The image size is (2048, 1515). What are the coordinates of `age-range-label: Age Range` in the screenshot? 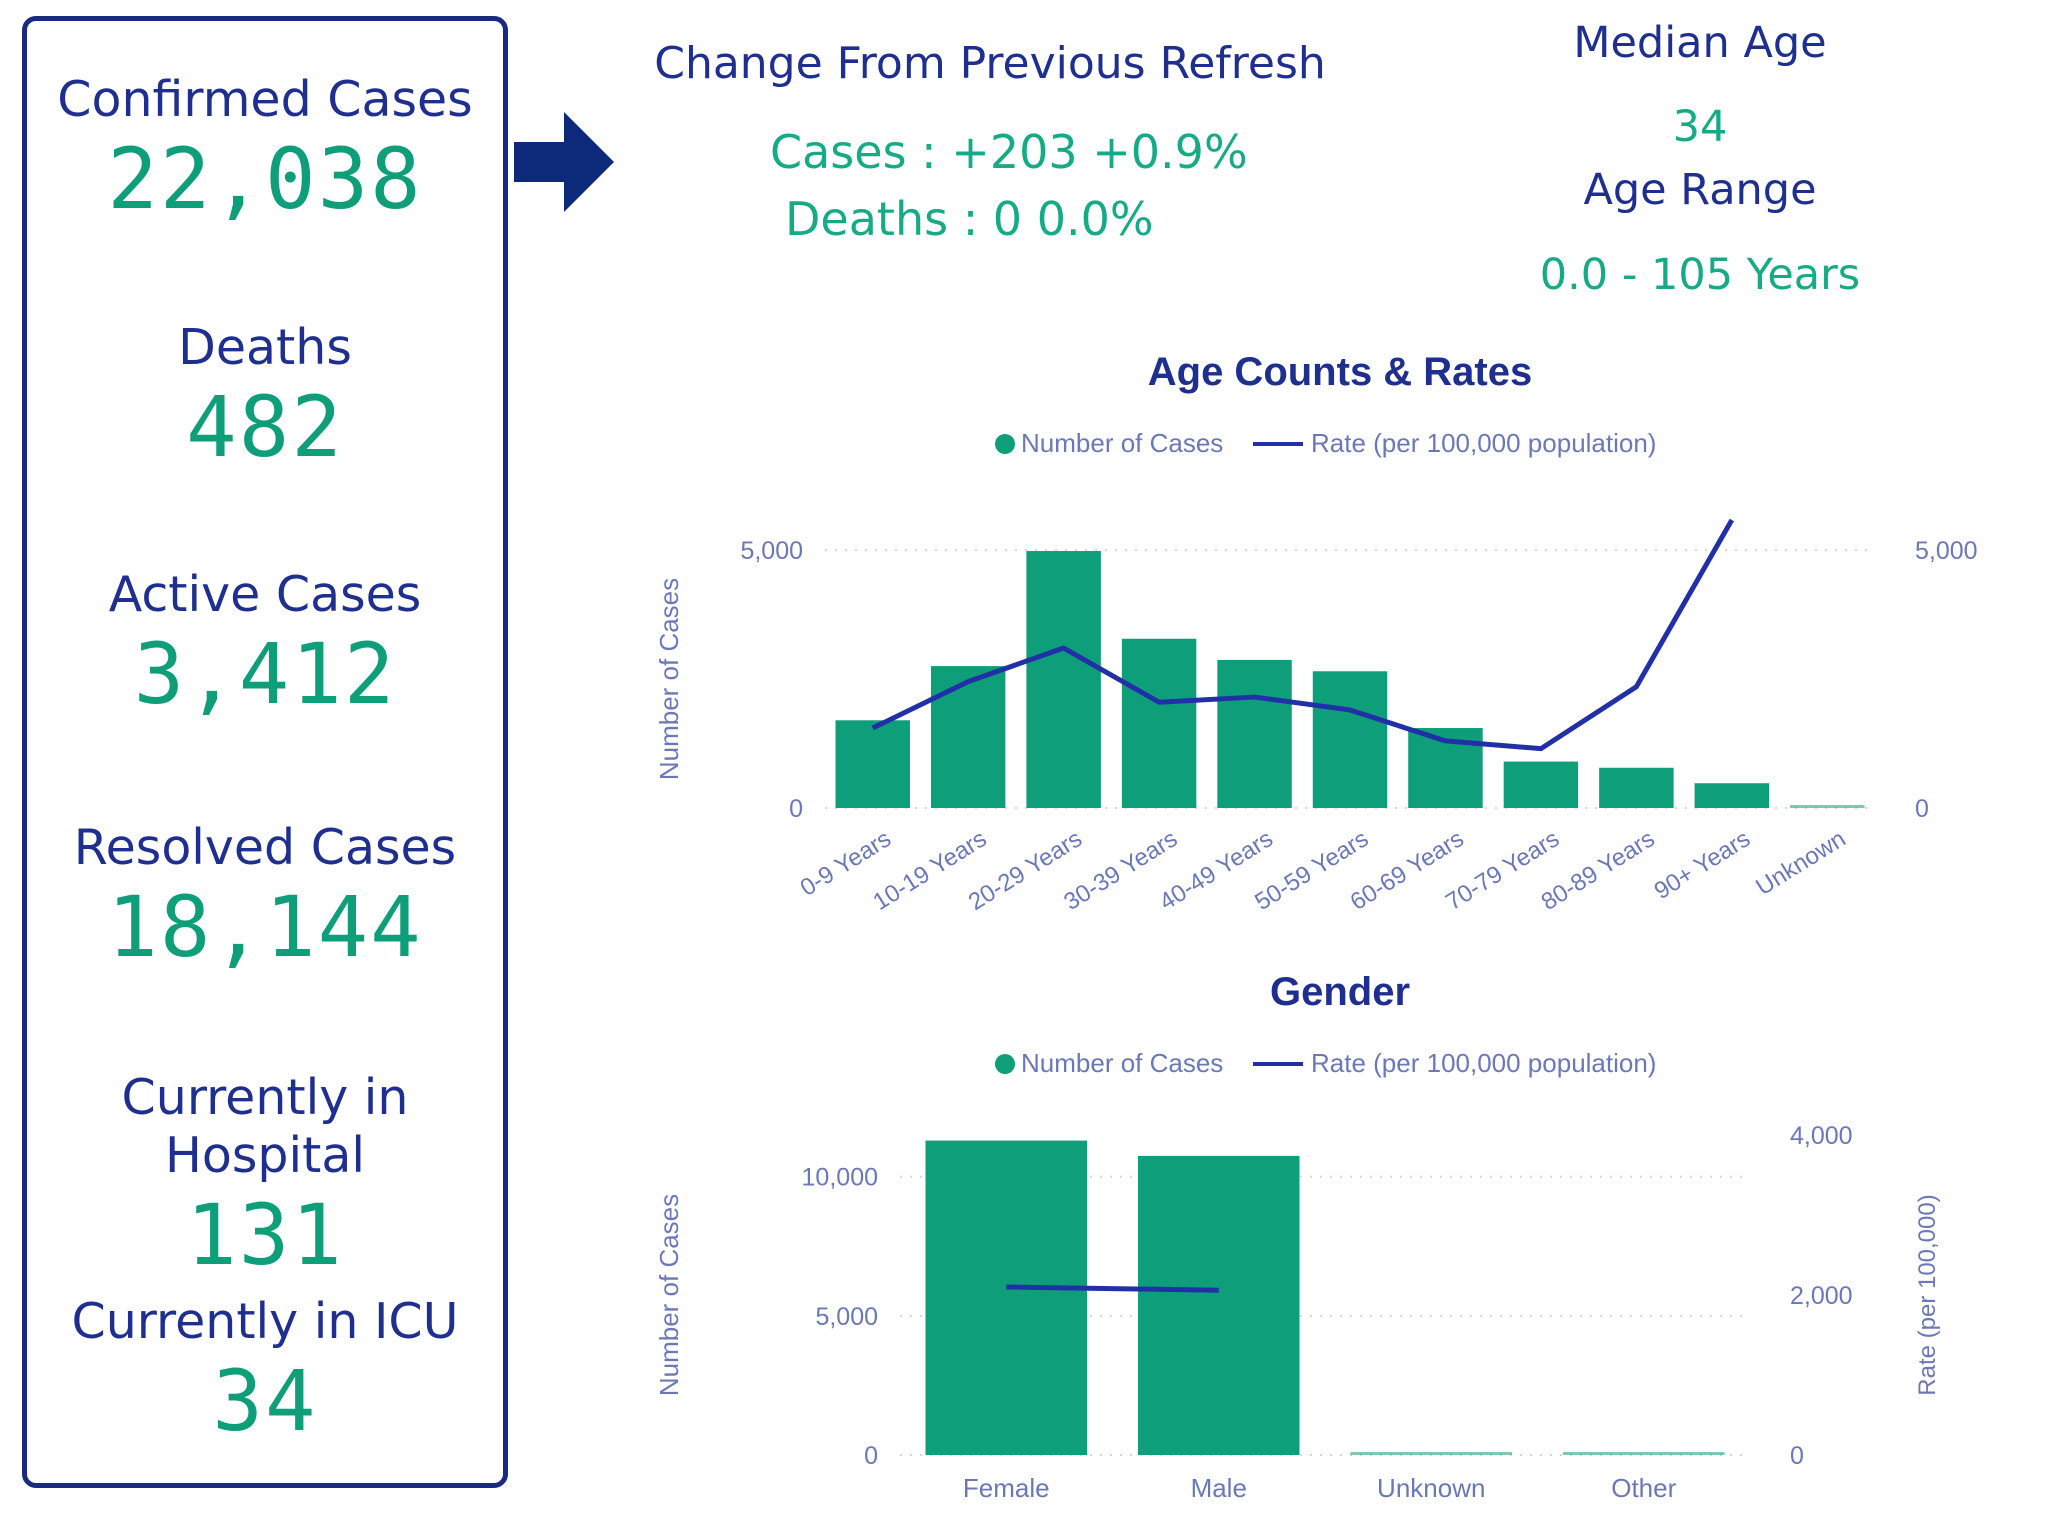 It's located at (1700, 190).